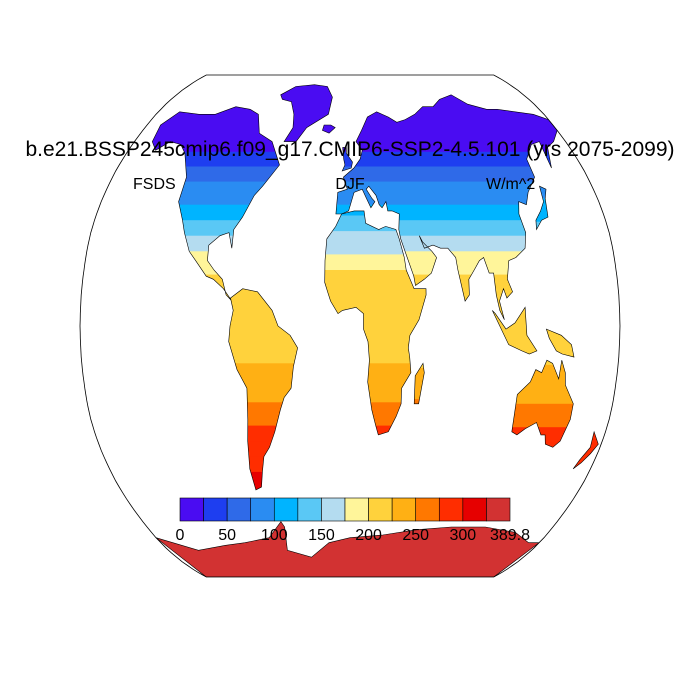 The image size is (700, 700). Describe the element at coordinates (180, 535) in the screenshot. I see `colorbar-tick-label: 0` at that location.